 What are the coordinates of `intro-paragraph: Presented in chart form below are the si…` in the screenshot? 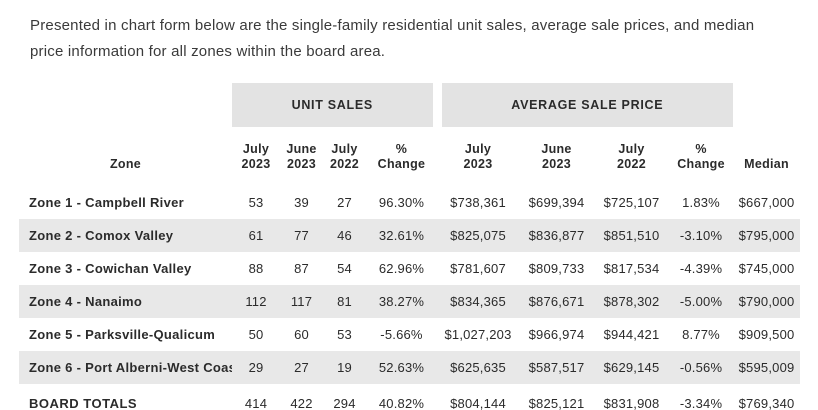 It's located at (392, 38).